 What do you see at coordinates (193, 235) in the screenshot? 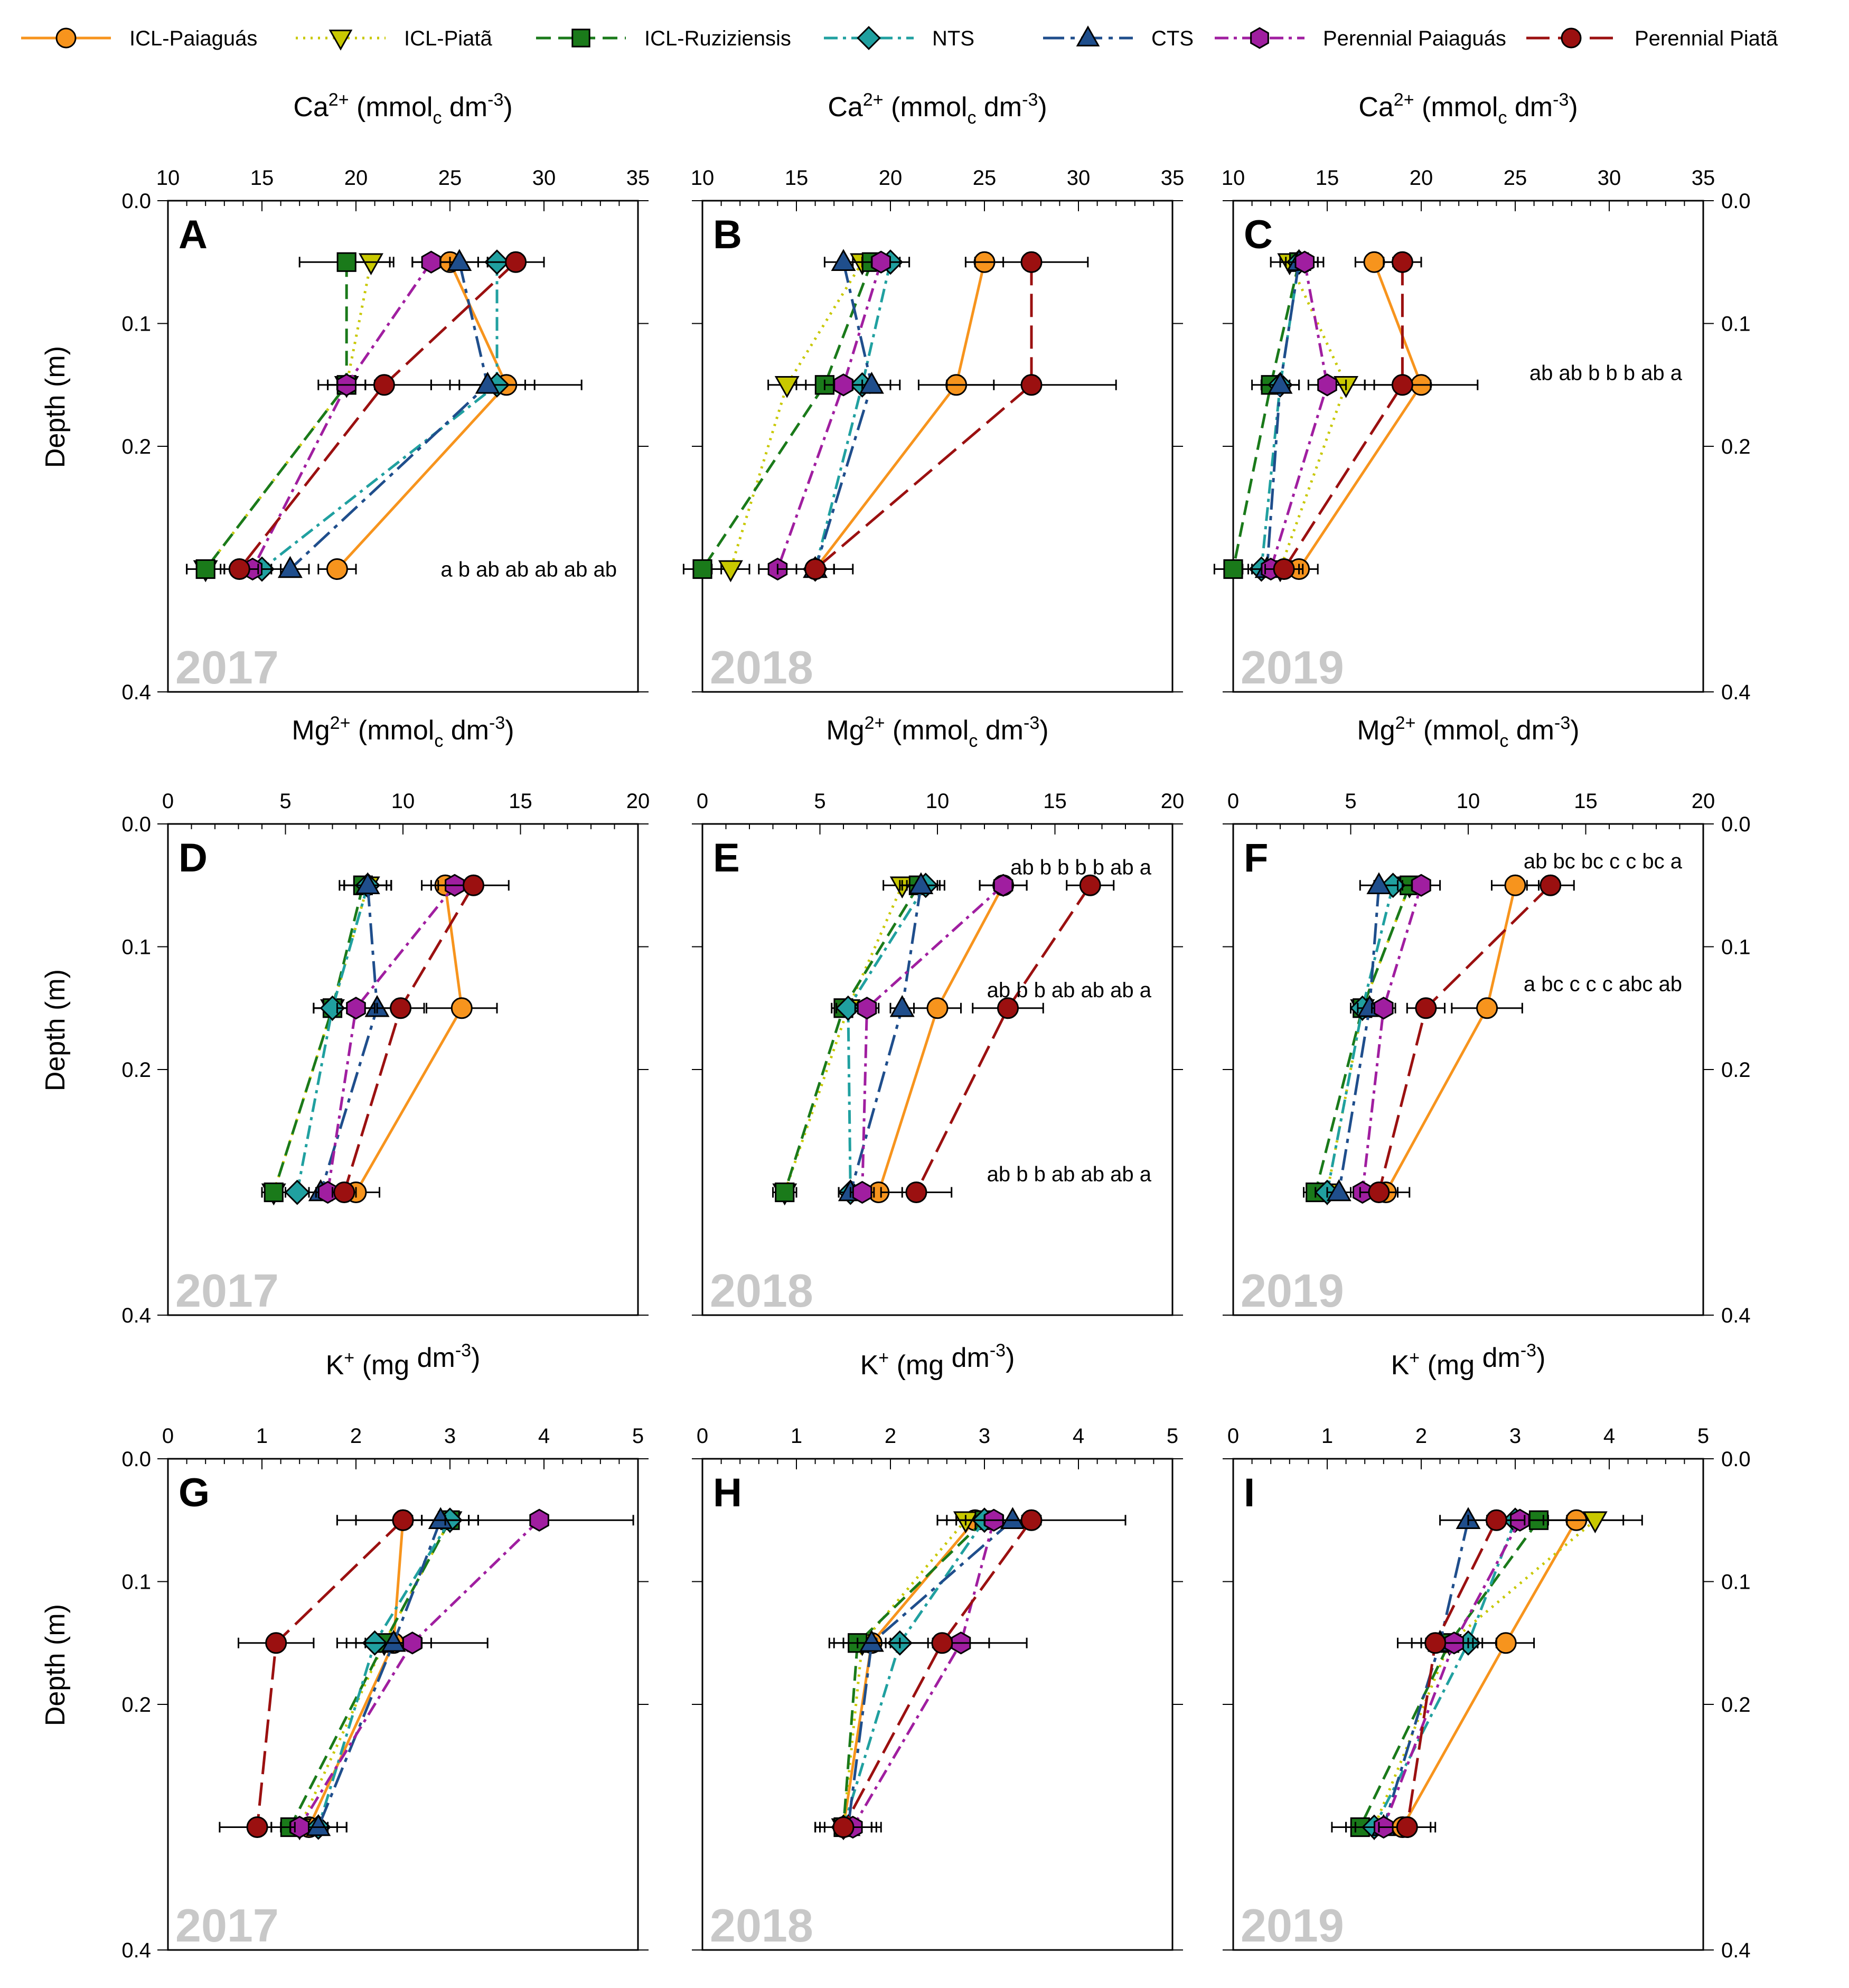
I see `panel-letter: A` at bounding box center [193, 235].